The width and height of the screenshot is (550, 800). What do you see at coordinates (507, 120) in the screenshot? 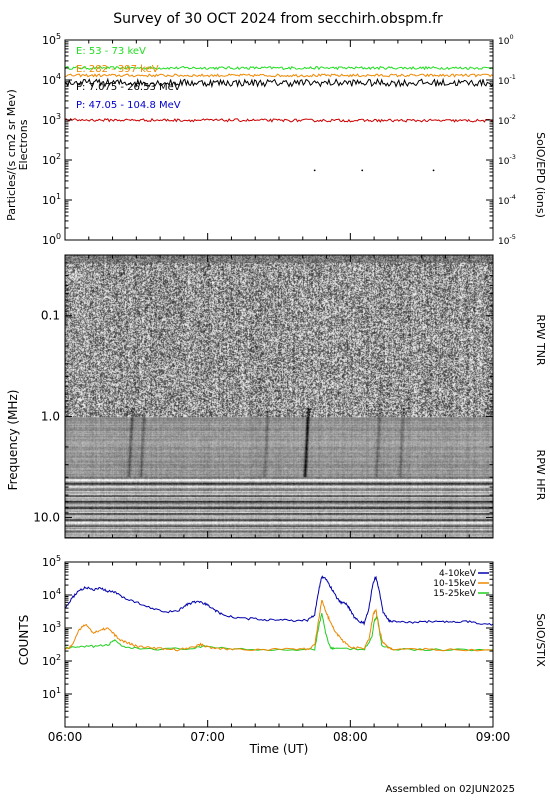
I see `y-tick-label-right: 10⁻²` at bounding box center [507, 120].